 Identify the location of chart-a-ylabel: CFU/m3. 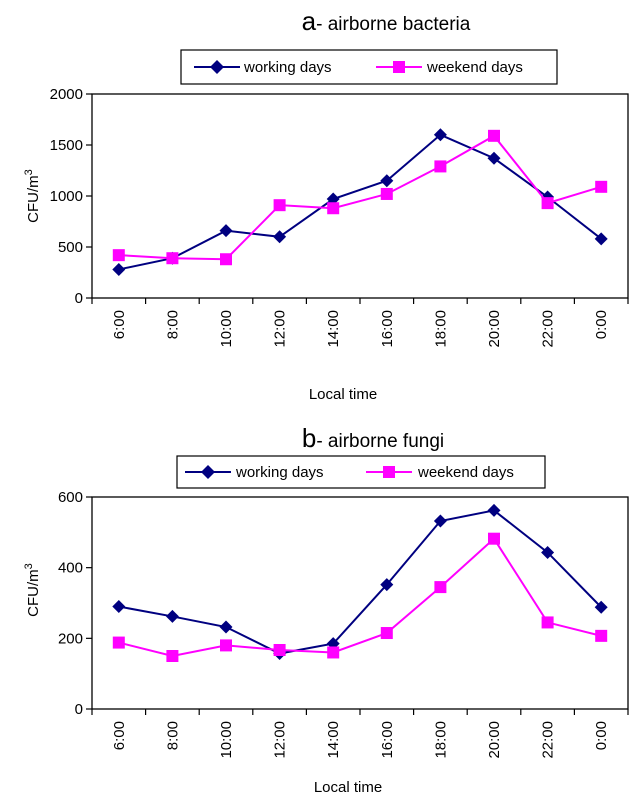
(32, 196).